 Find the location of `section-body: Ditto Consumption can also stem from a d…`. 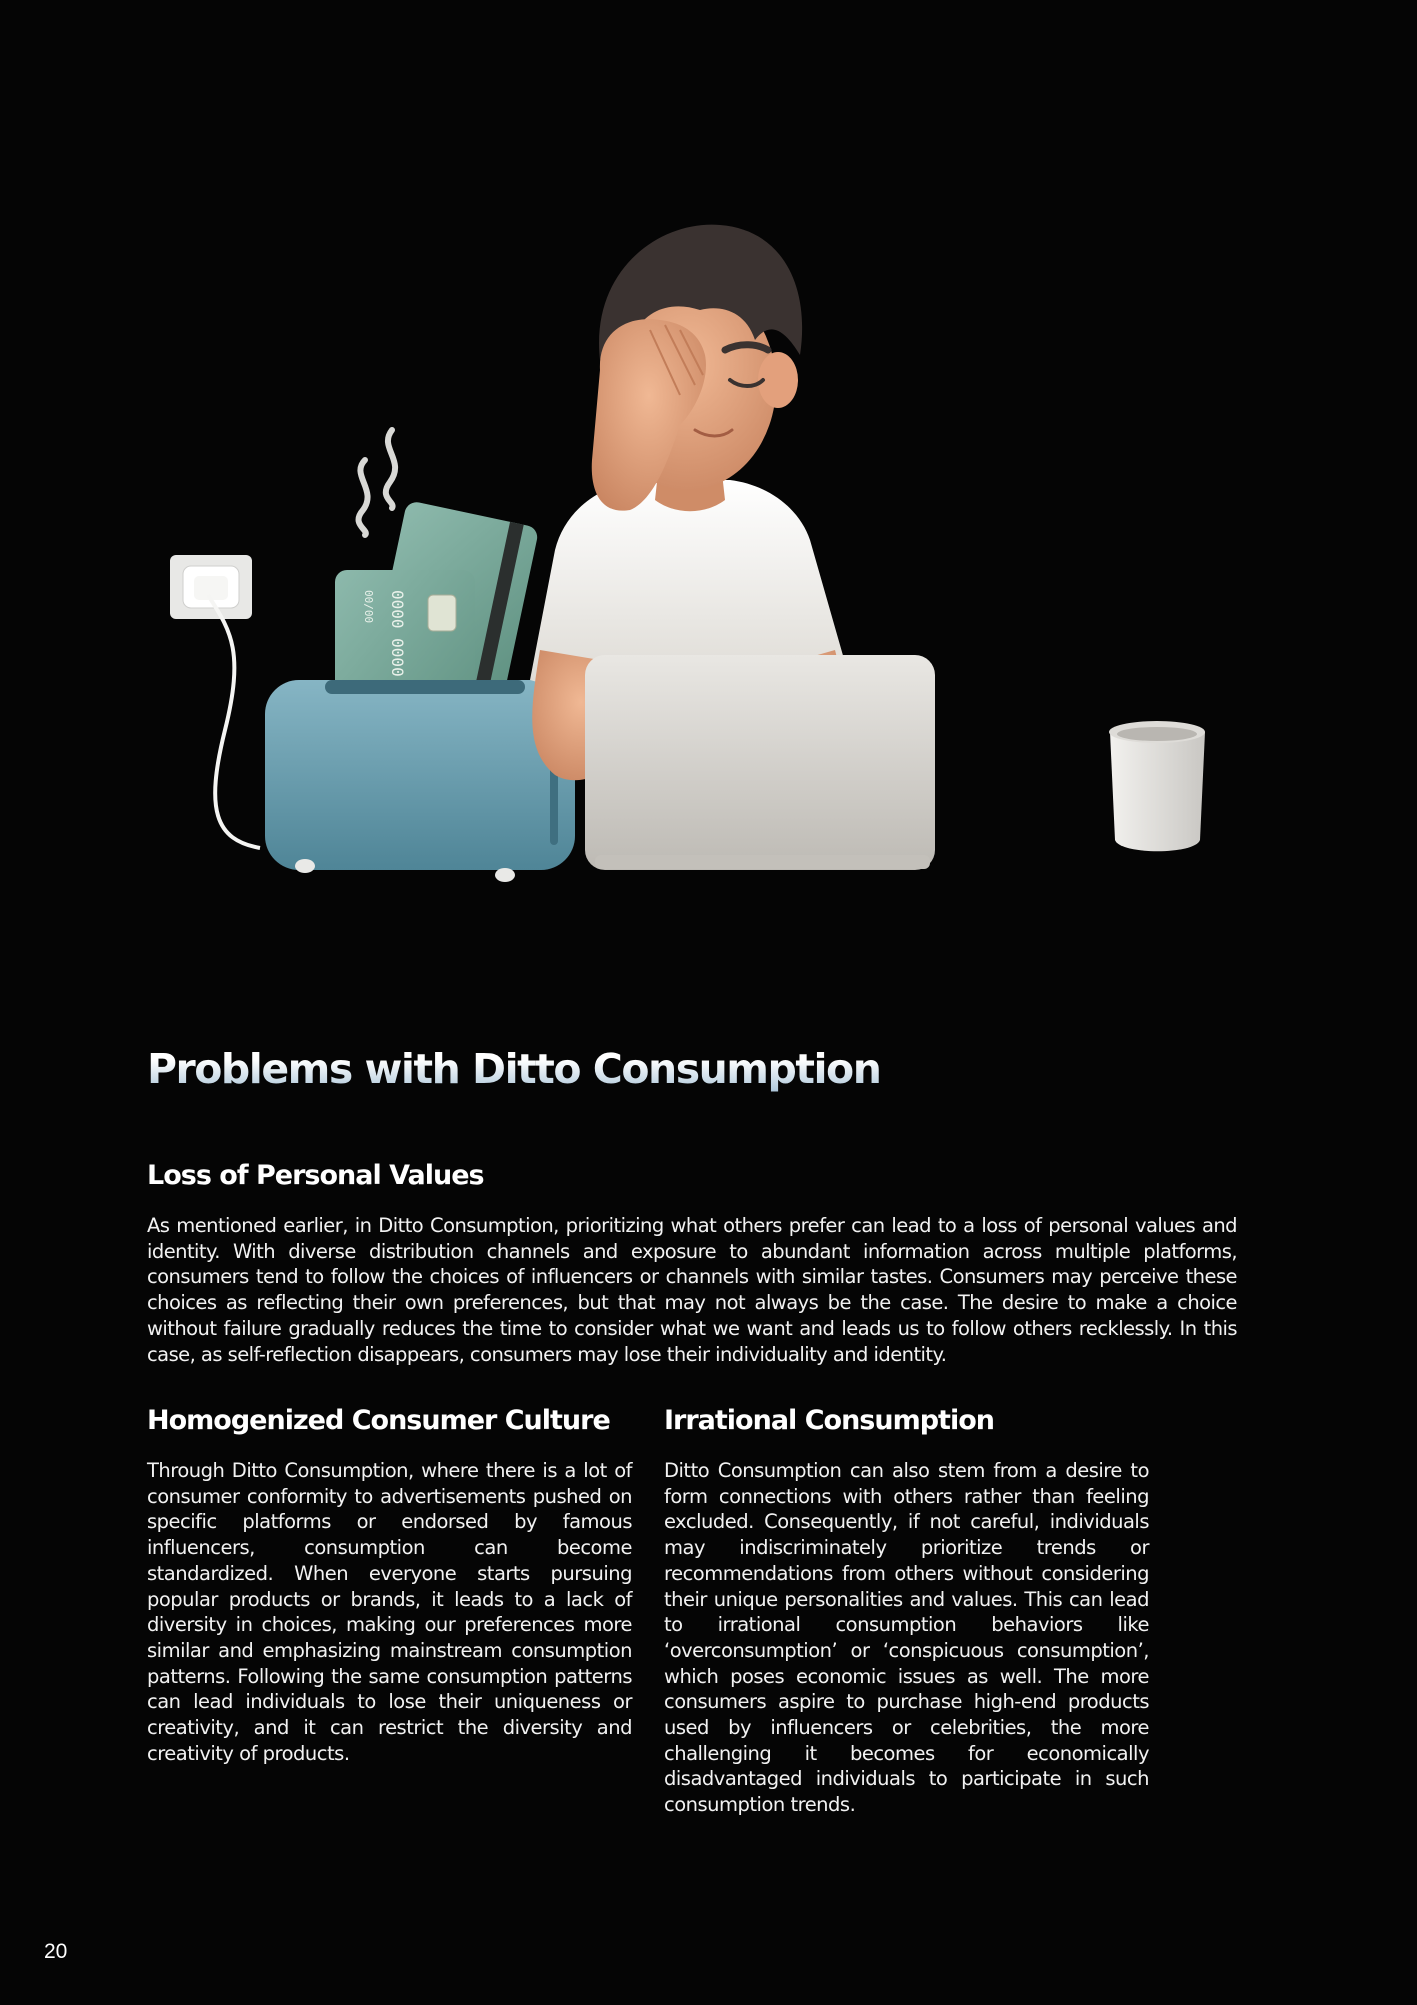

section-body: Ditto Consumption can also stem from a d… is located at coordinates (907, 1638).